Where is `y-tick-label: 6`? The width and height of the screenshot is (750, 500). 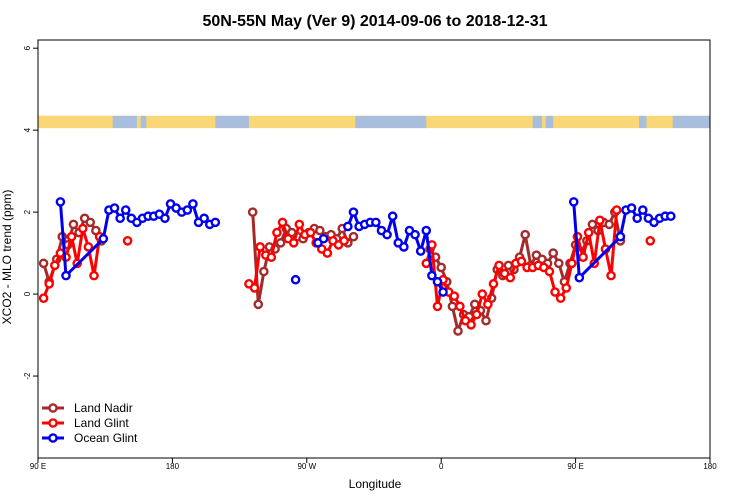
y-tick-label: 6 is located at coordinates (27, 47).